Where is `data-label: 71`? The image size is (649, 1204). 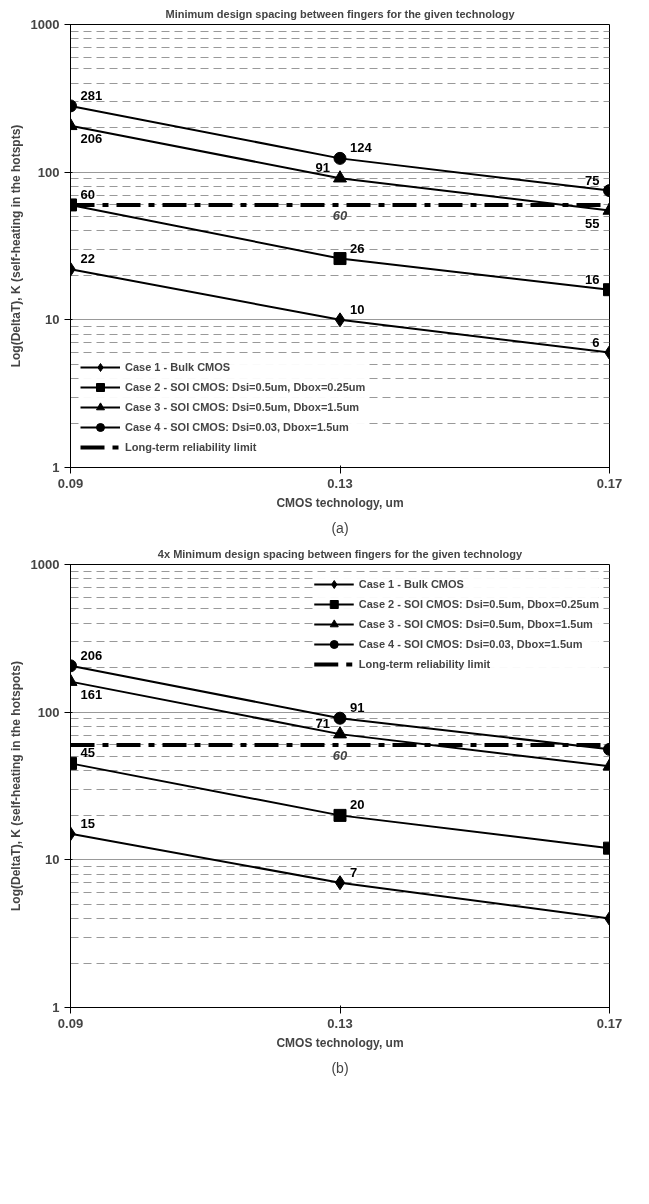 data-label: 71 is located at coordinates (323, 724).